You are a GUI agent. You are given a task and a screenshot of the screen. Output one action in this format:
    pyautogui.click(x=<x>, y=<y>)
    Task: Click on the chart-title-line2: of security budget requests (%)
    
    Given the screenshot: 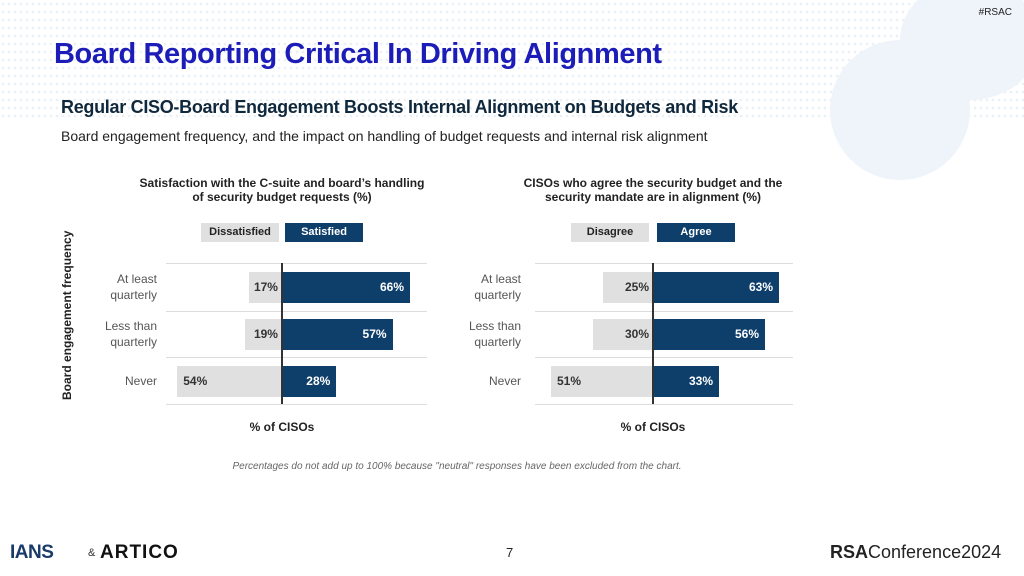 What is the action you would take?
    pyautogui.click(x=282, y=197)
    